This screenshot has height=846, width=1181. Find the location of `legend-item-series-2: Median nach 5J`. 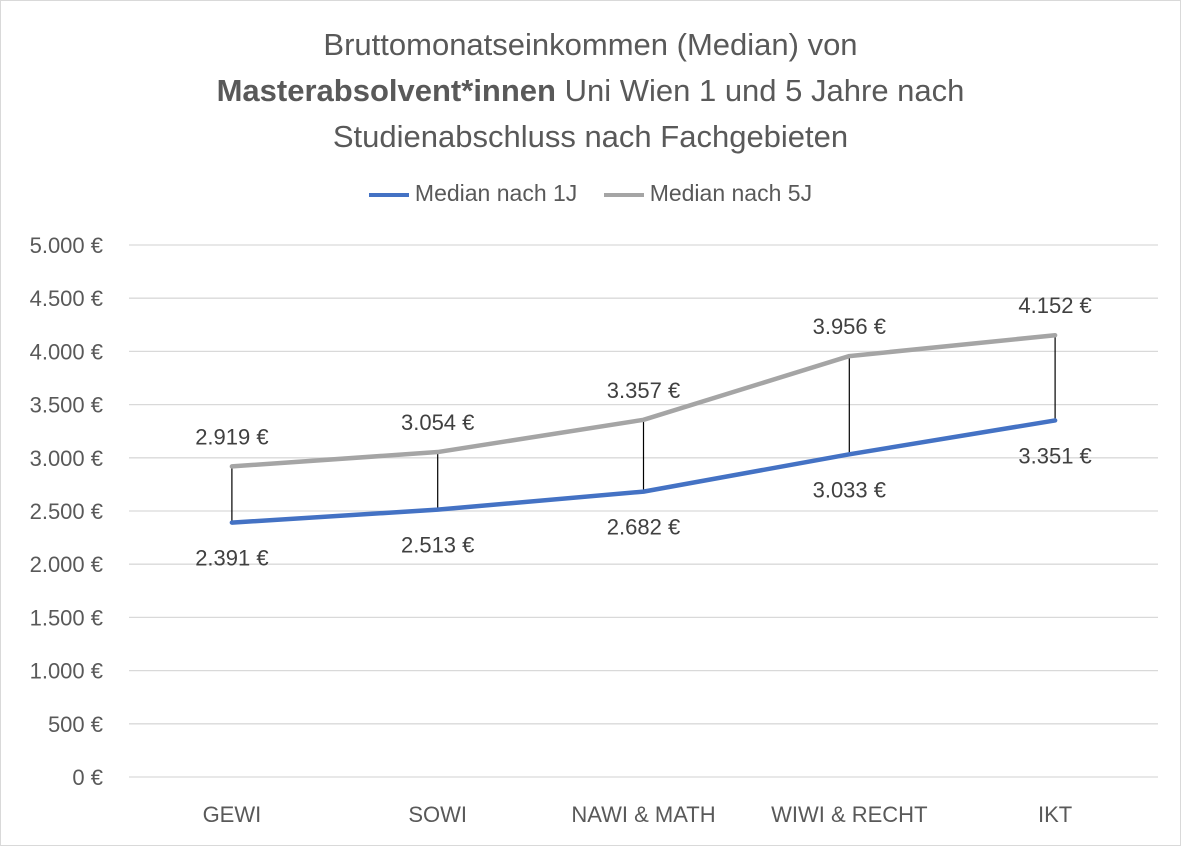

legend-item-series-2: Median nach 5J is located at coordinates (708, 193).